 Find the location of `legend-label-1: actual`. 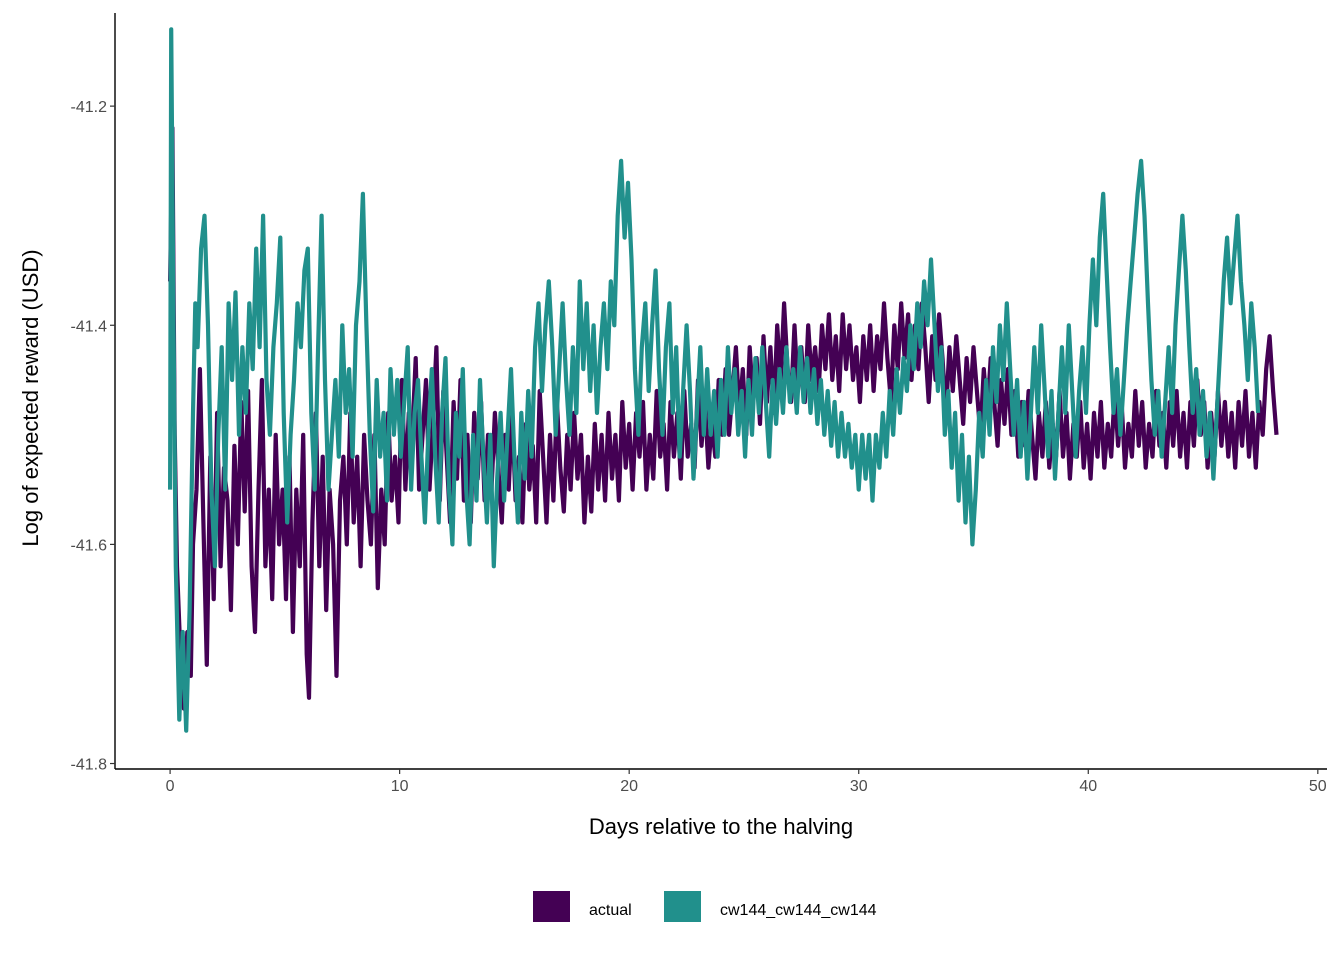

legend-label-1: actual is located at coordinates (610, 910).